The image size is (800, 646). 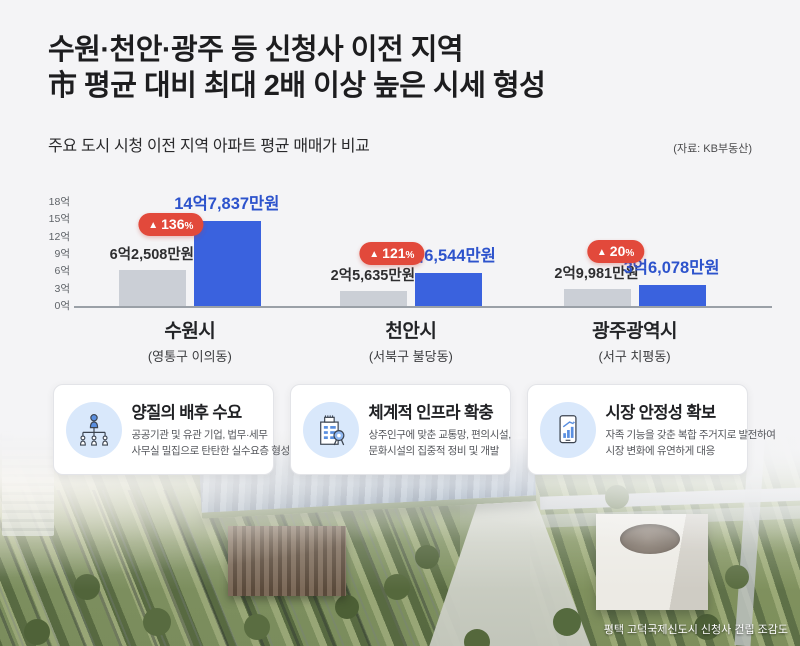 What do you see at coordinates (297, 86) in the screenshot?
I see `title-line-2: 市 평균 대비 최대 2배 이상 높은 시세 형성` at bounding box center [297, 86].